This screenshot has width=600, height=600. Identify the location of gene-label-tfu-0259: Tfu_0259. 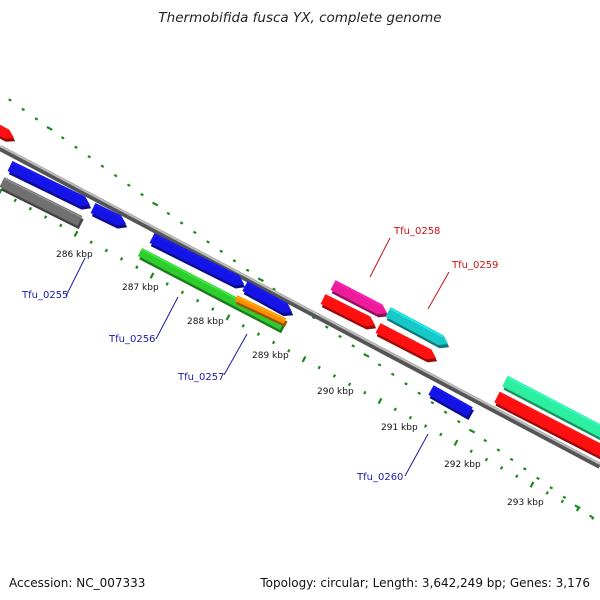
(474, 265).